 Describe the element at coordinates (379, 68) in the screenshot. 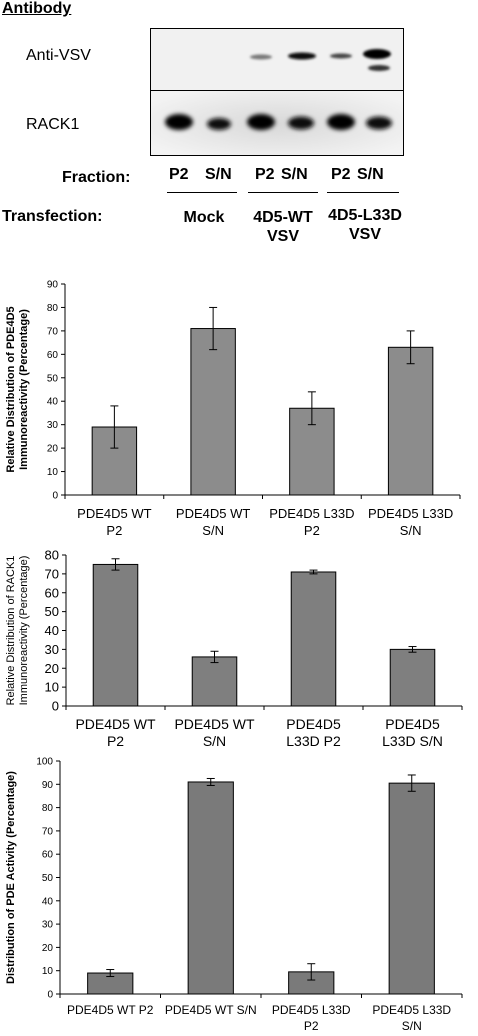

I see `vsv-band-l33d-sn-lower` at that location.